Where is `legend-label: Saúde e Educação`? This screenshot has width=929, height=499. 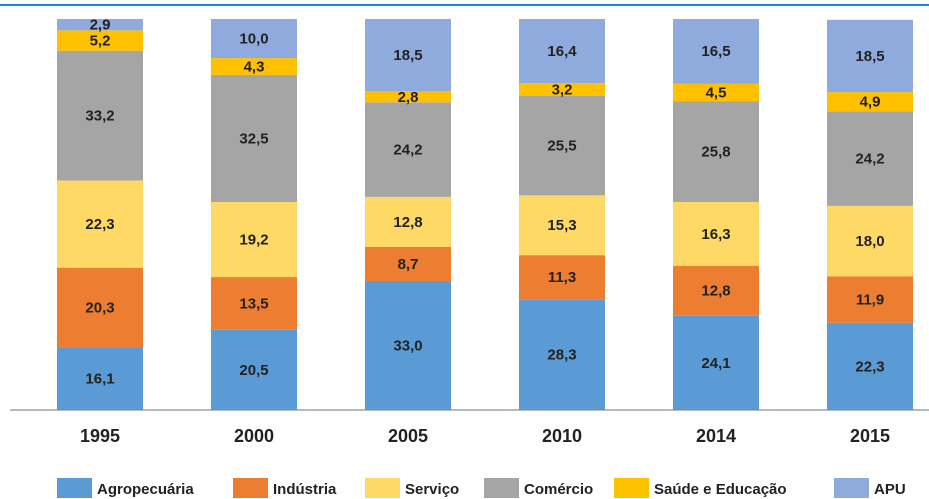 legend-label: Saúde e Educação is located at coordinates (720, 489).